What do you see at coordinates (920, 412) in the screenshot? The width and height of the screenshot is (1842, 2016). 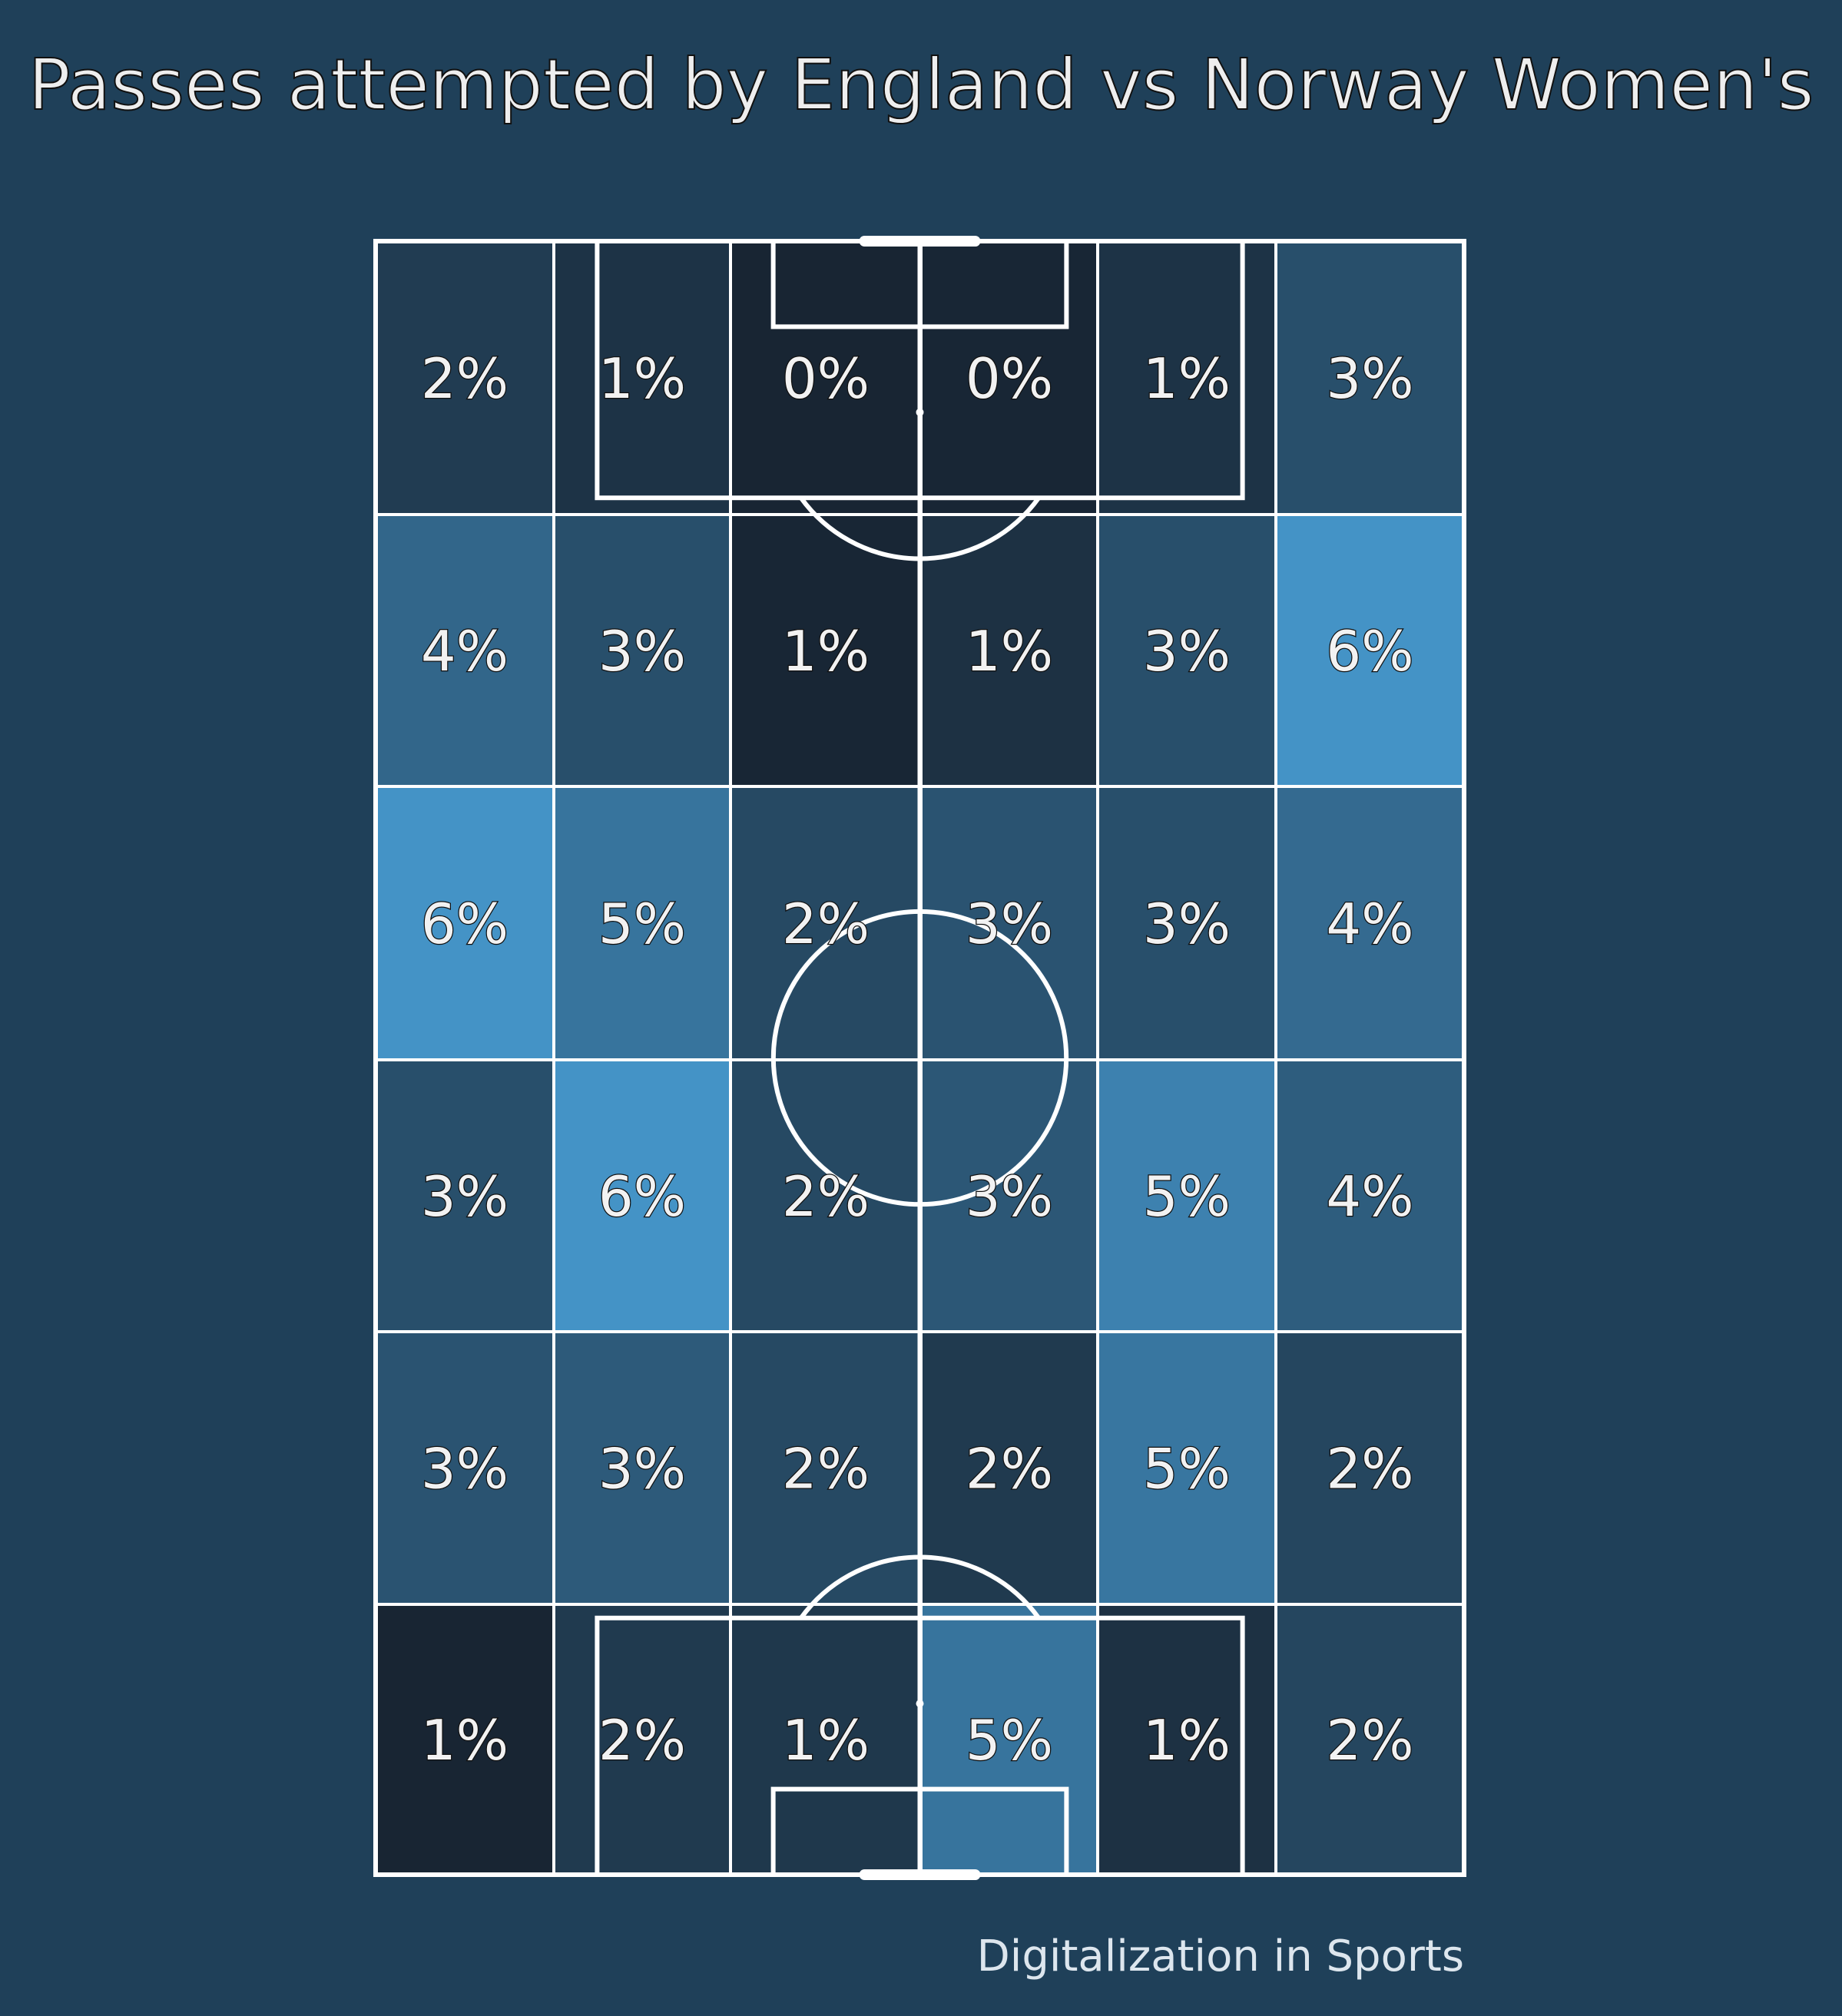 I see `top-penalty-spot` at bounding box center [920, 412].